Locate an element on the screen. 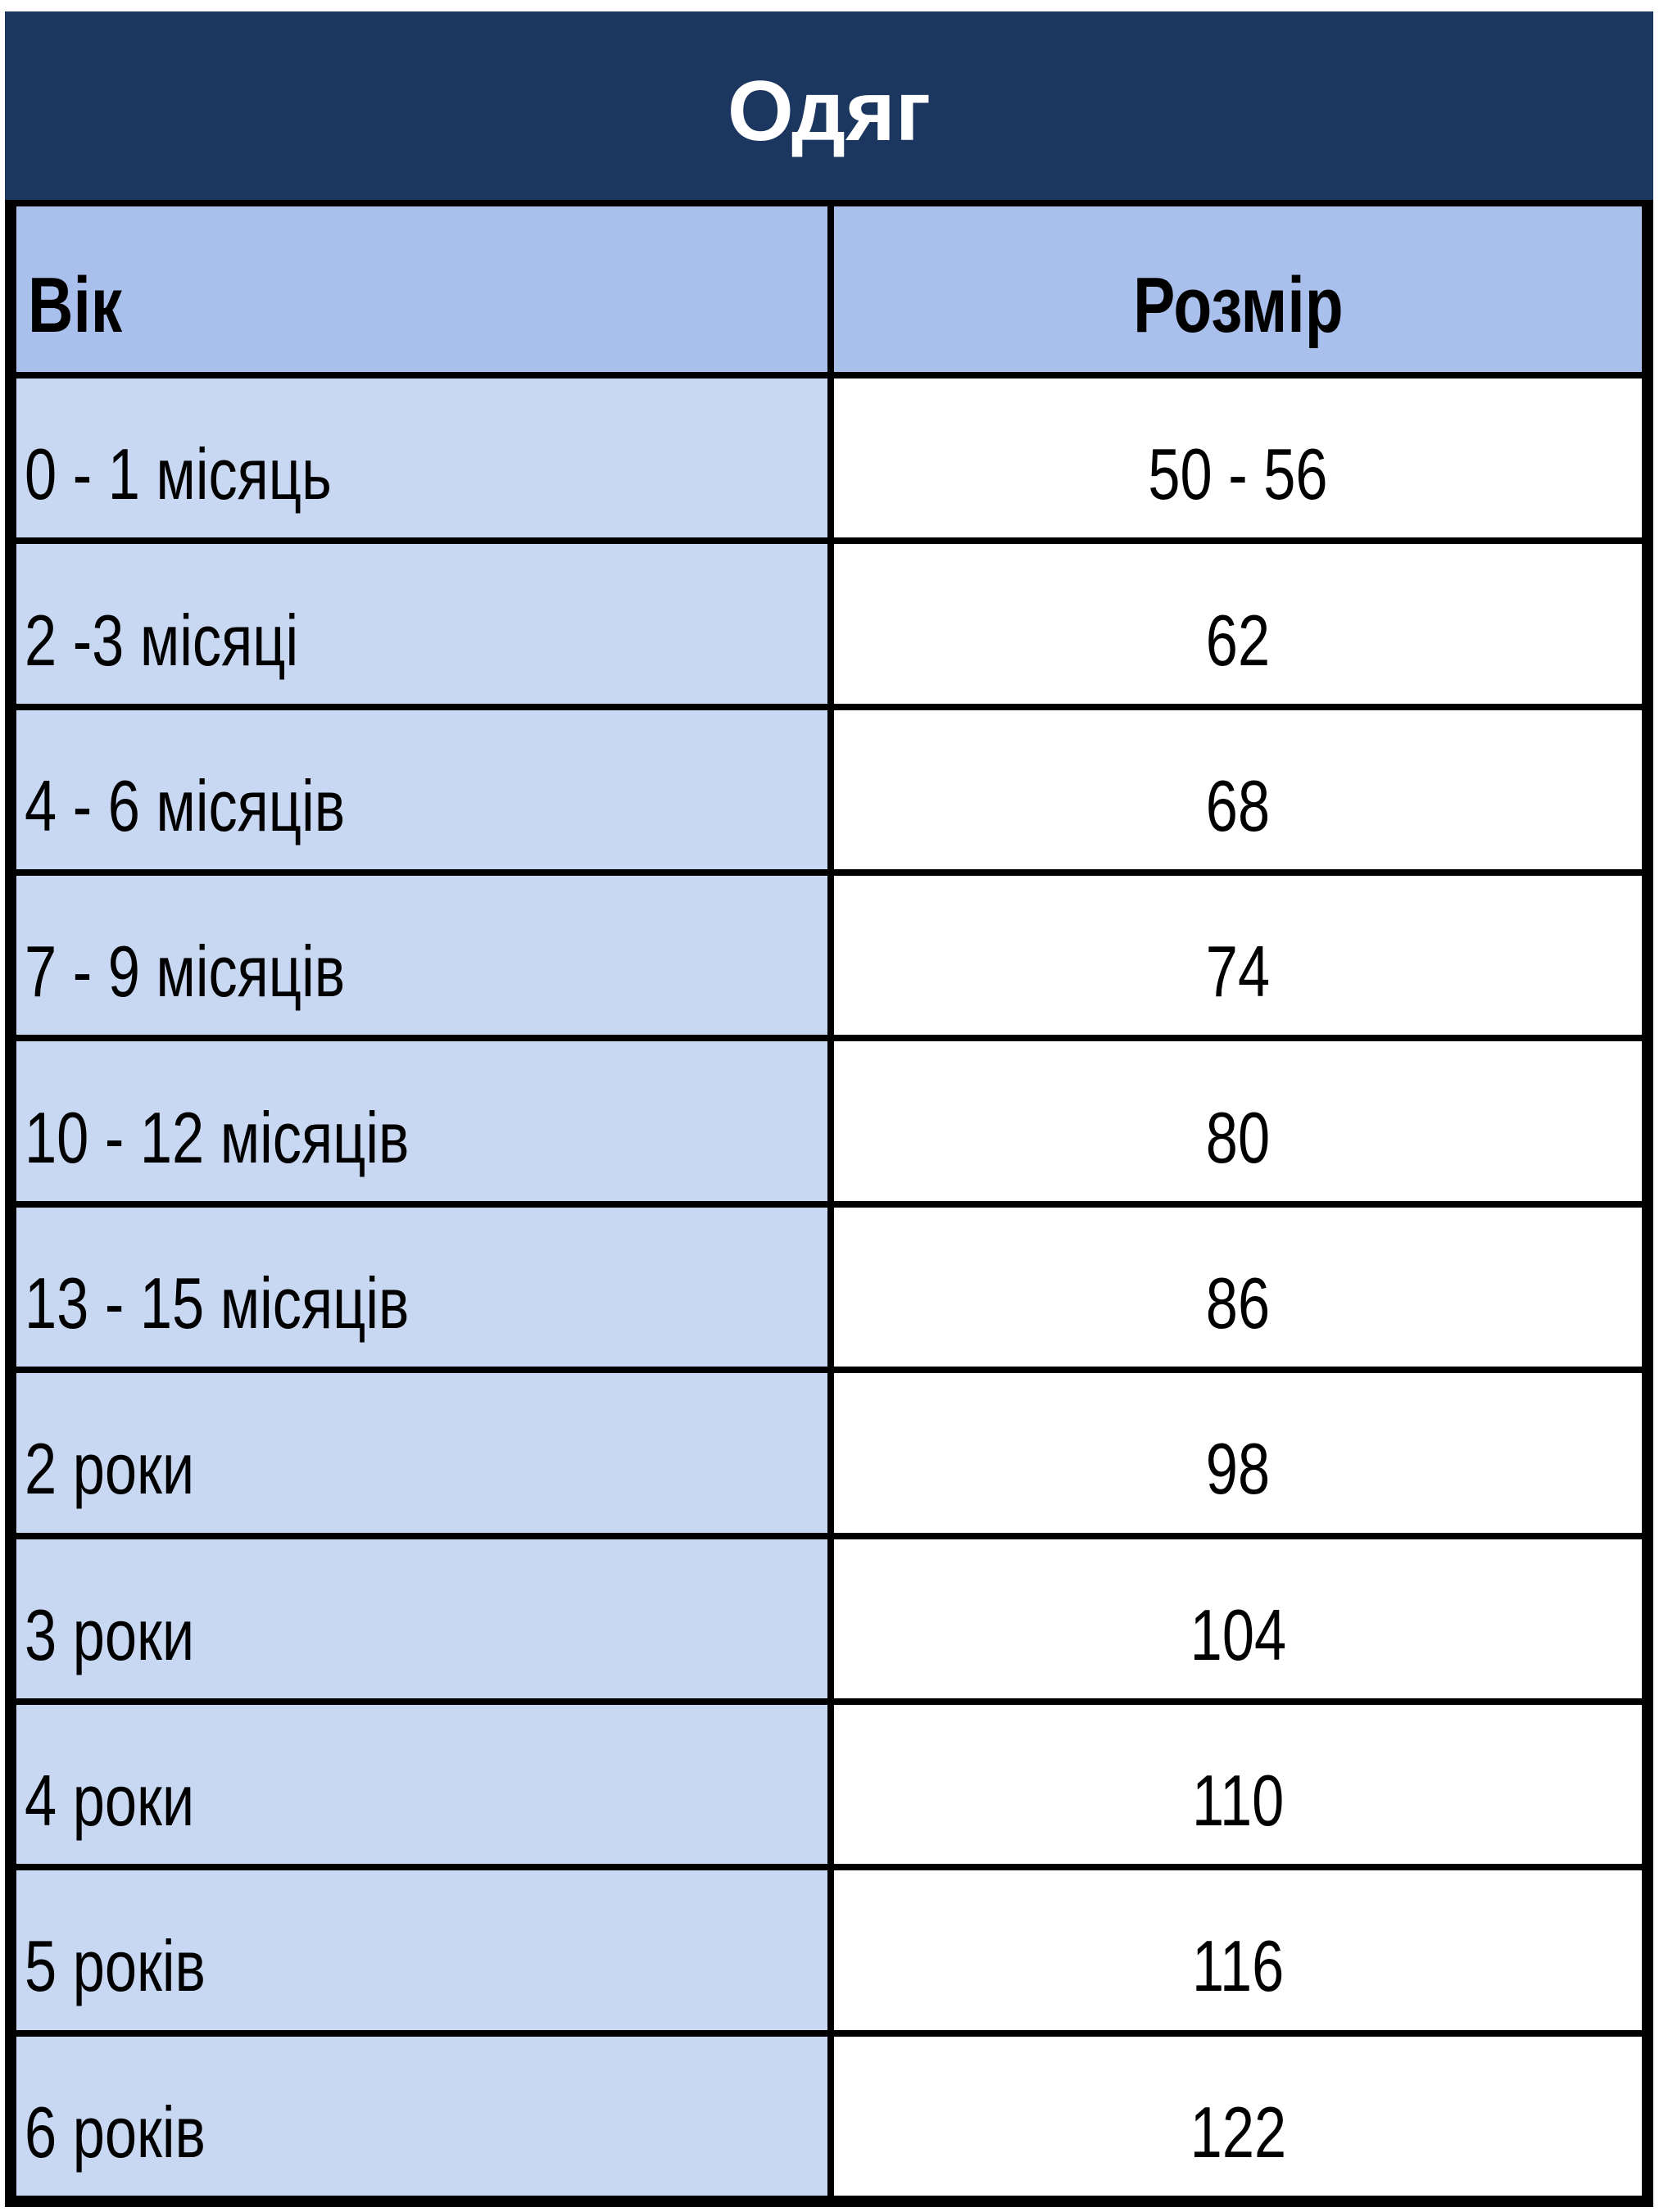  size-text: 86 is located at coordinates (1238, 1303).